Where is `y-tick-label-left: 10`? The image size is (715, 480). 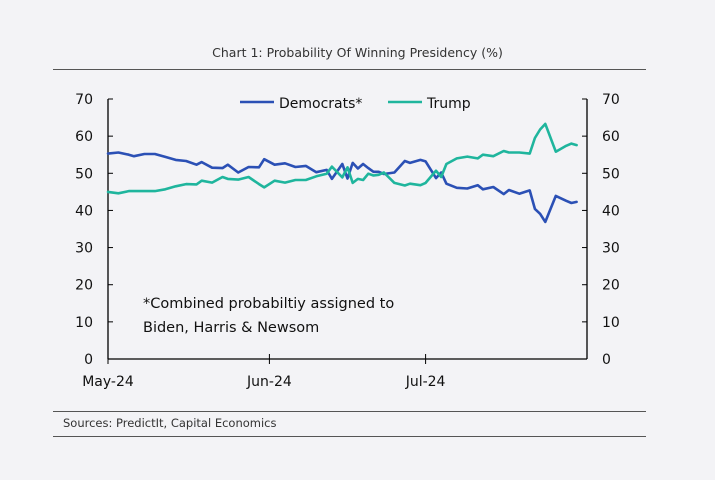
y-tick-label-left: 10 is located at coordinates (84, 323).